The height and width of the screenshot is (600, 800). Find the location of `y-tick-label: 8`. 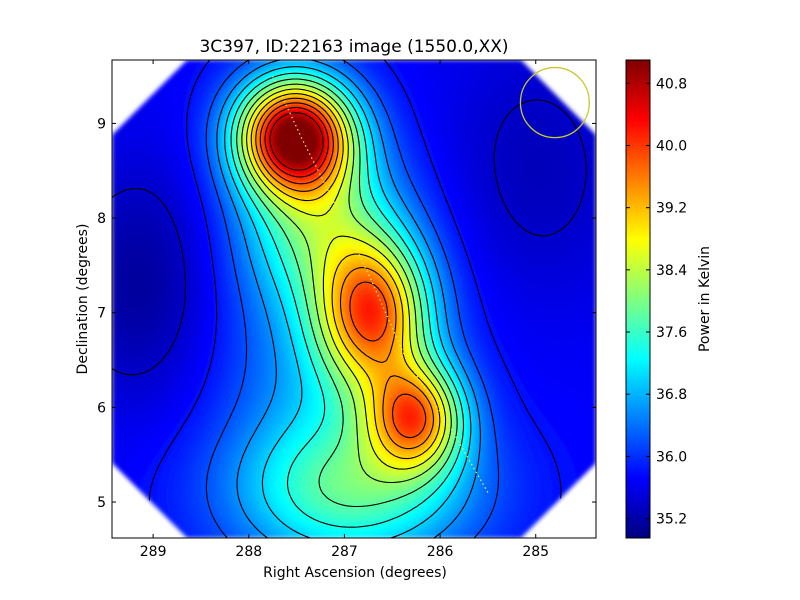

y-tick-label: 8 is located at coordinates (101, 219).